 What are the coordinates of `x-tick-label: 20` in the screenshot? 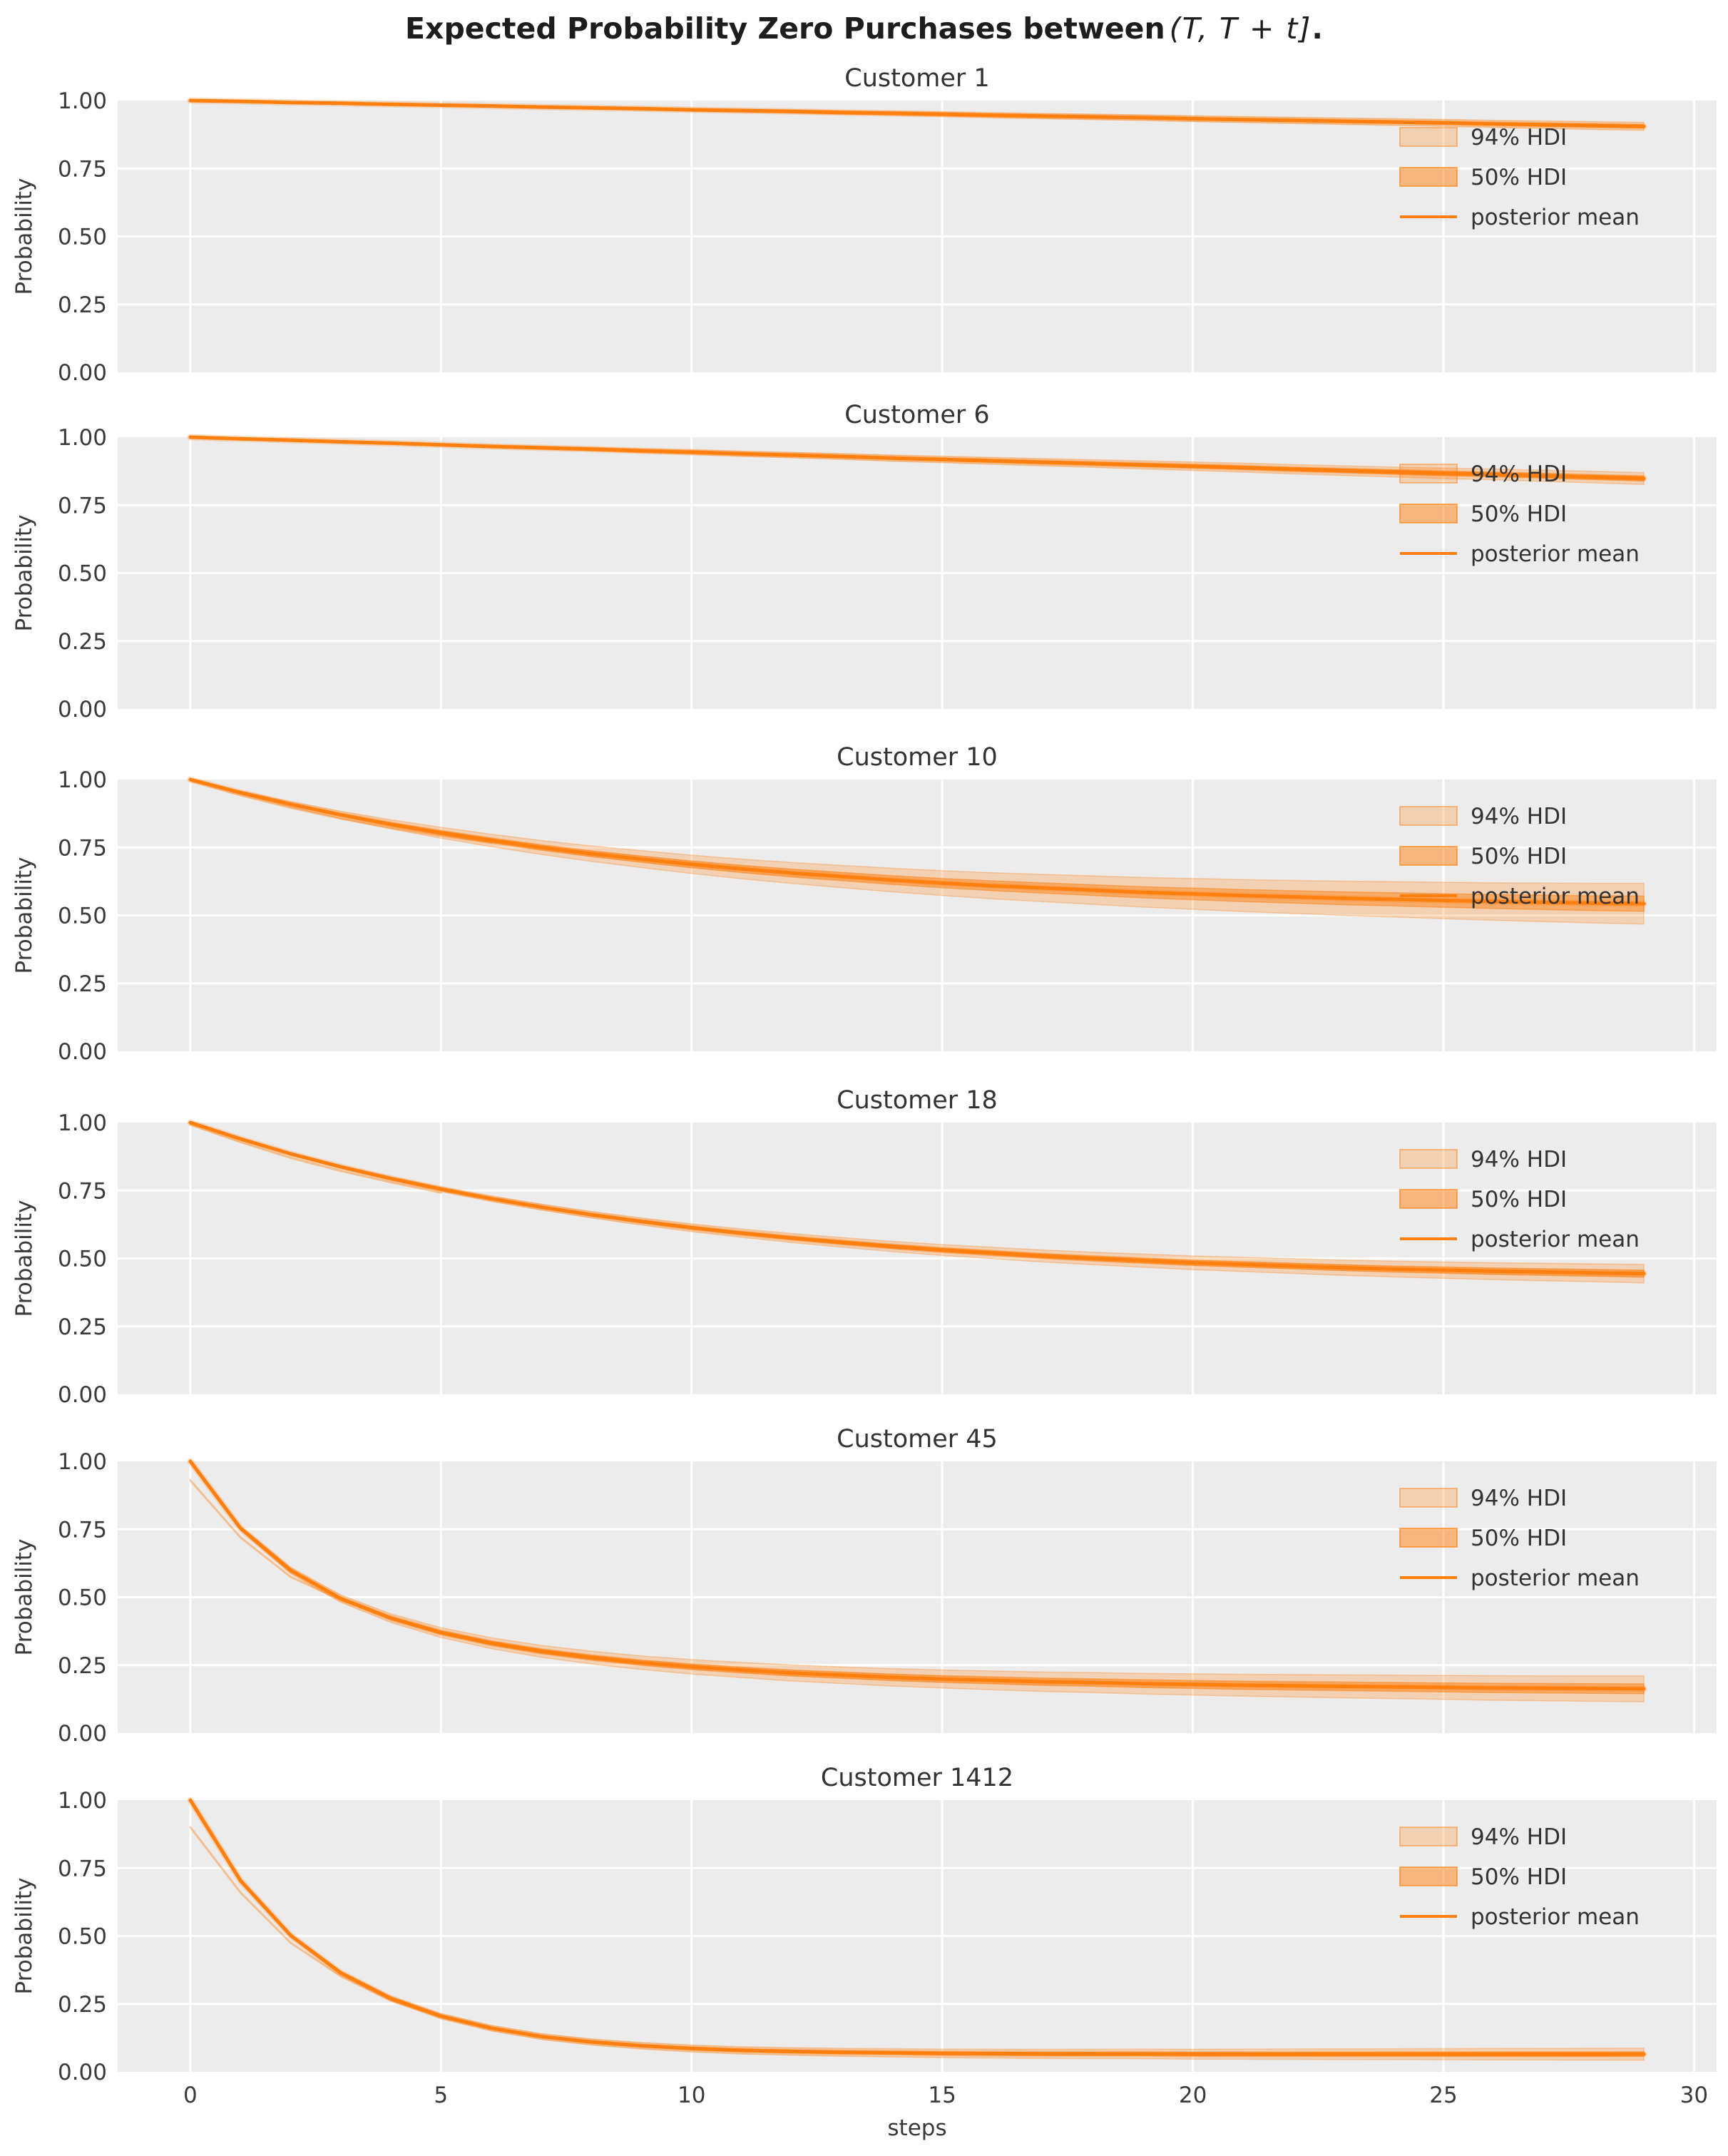 It's located at (1193, 2095).